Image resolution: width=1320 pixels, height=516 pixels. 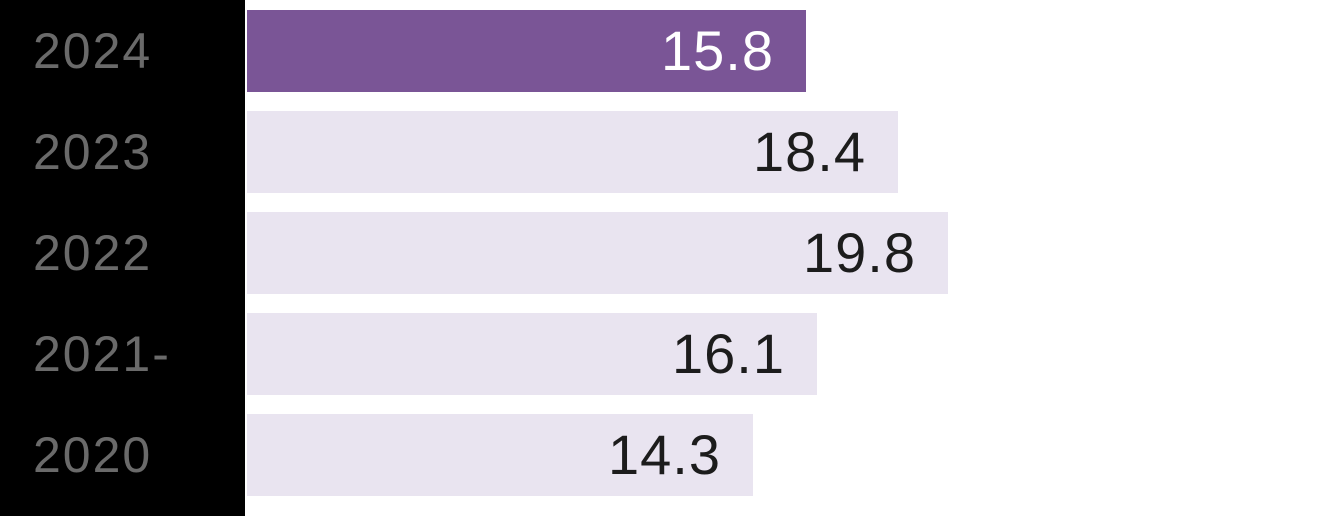 I want to click on category-cell: 2020, so click(x=123, y=455).